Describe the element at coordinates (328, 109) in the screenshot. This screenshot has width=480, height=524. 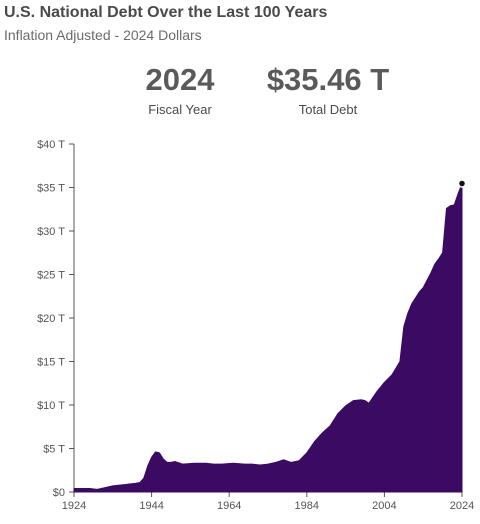
I see `total-debt-label: Total Debt` at that location.